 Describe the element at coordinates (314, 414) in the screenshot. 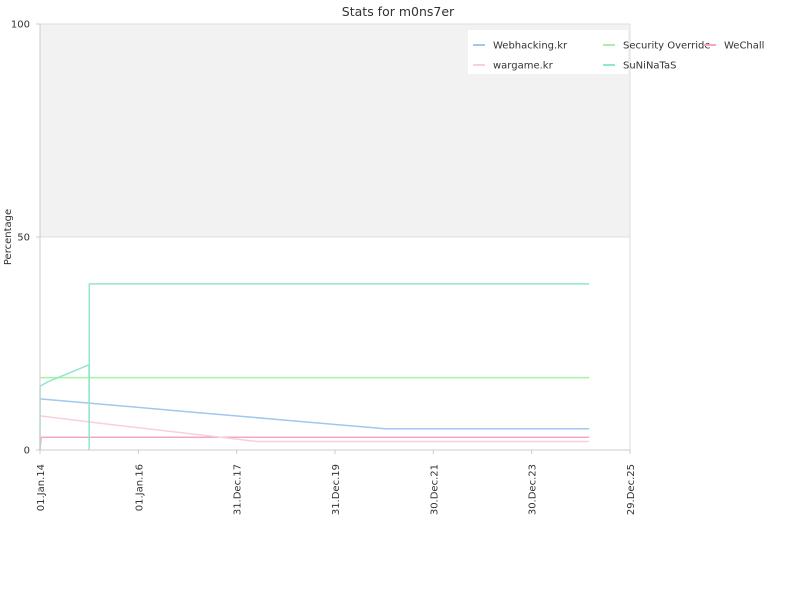

I see `series-line-webhacking-kr` at that location.